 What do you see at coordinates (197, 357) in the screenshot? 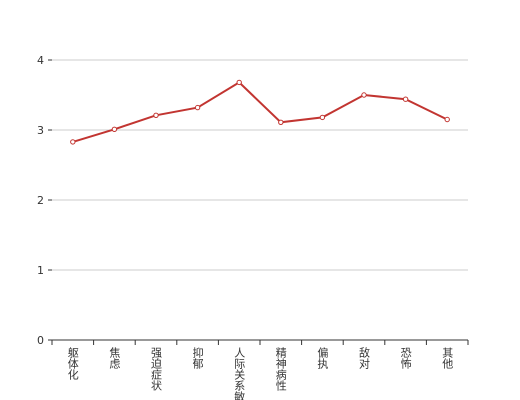
I see `x-tick-label: 抑郁` at bounding box center [197, 357].